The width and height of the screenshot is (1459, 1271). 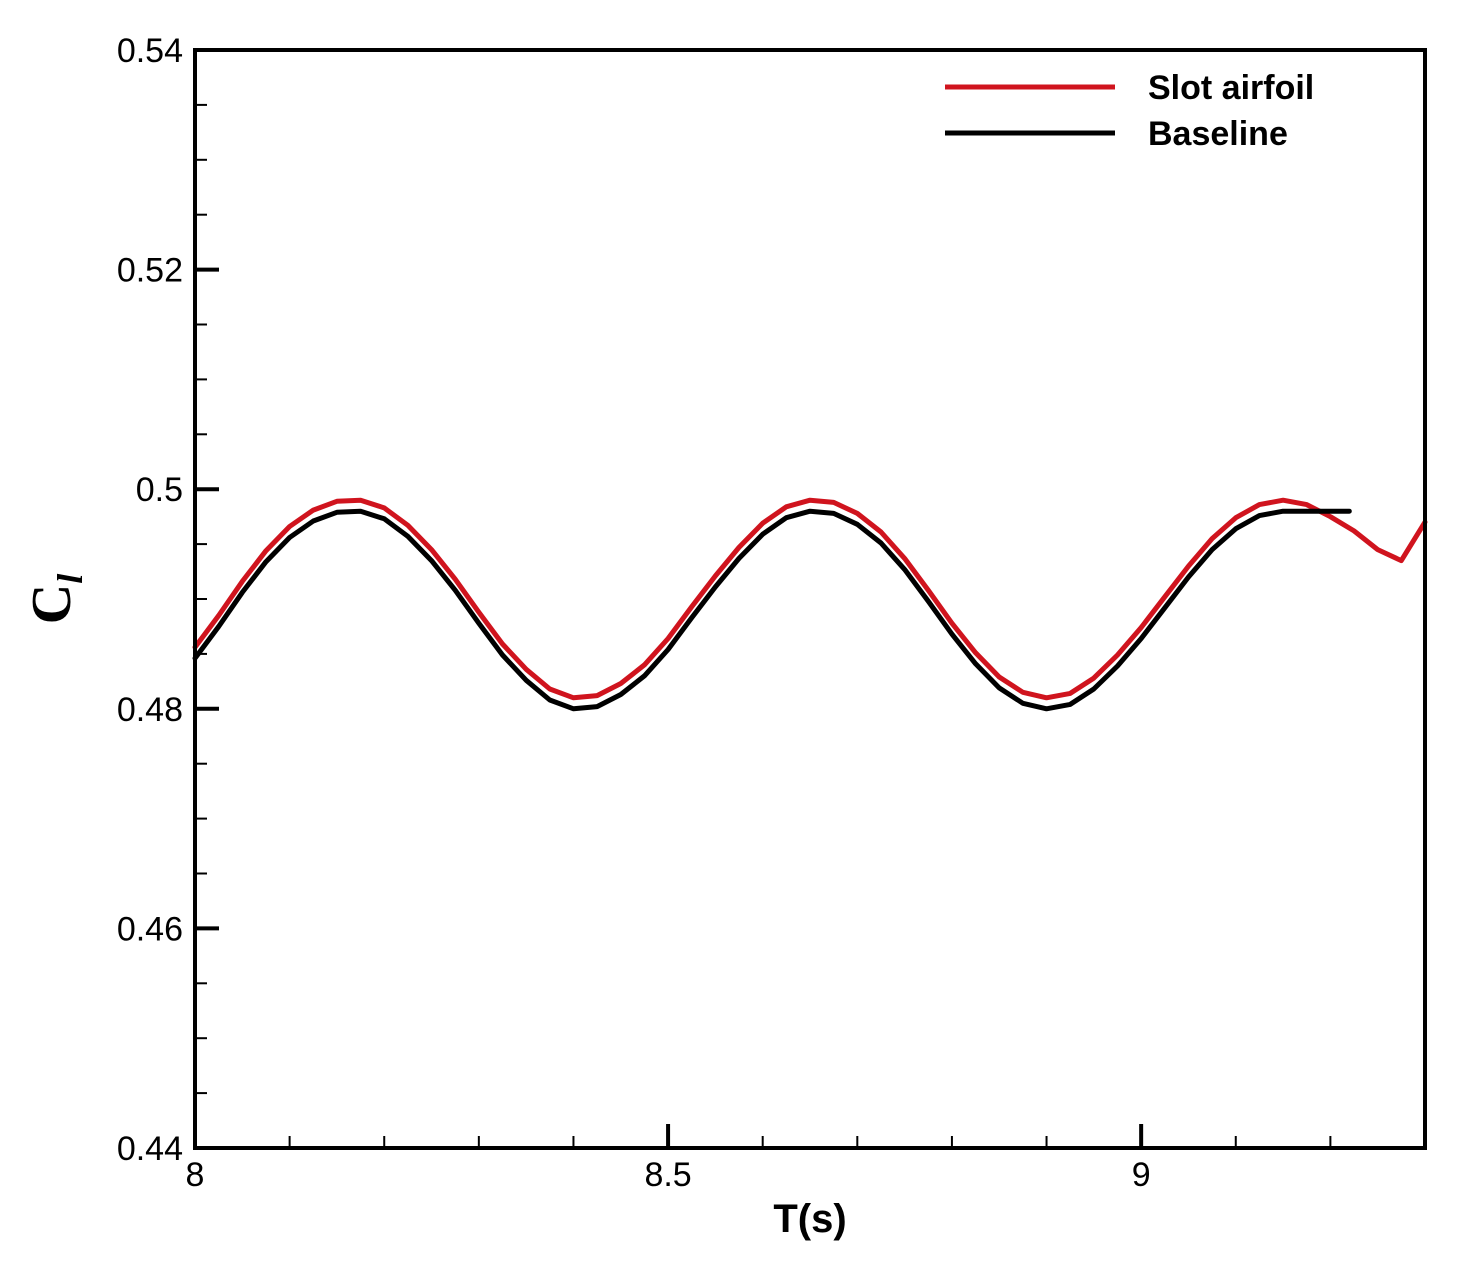 What do you see at coordinates (70, 579) in the screenshot?
I see `y-axis-title-subscript: l` at bounding box center [70, 579].